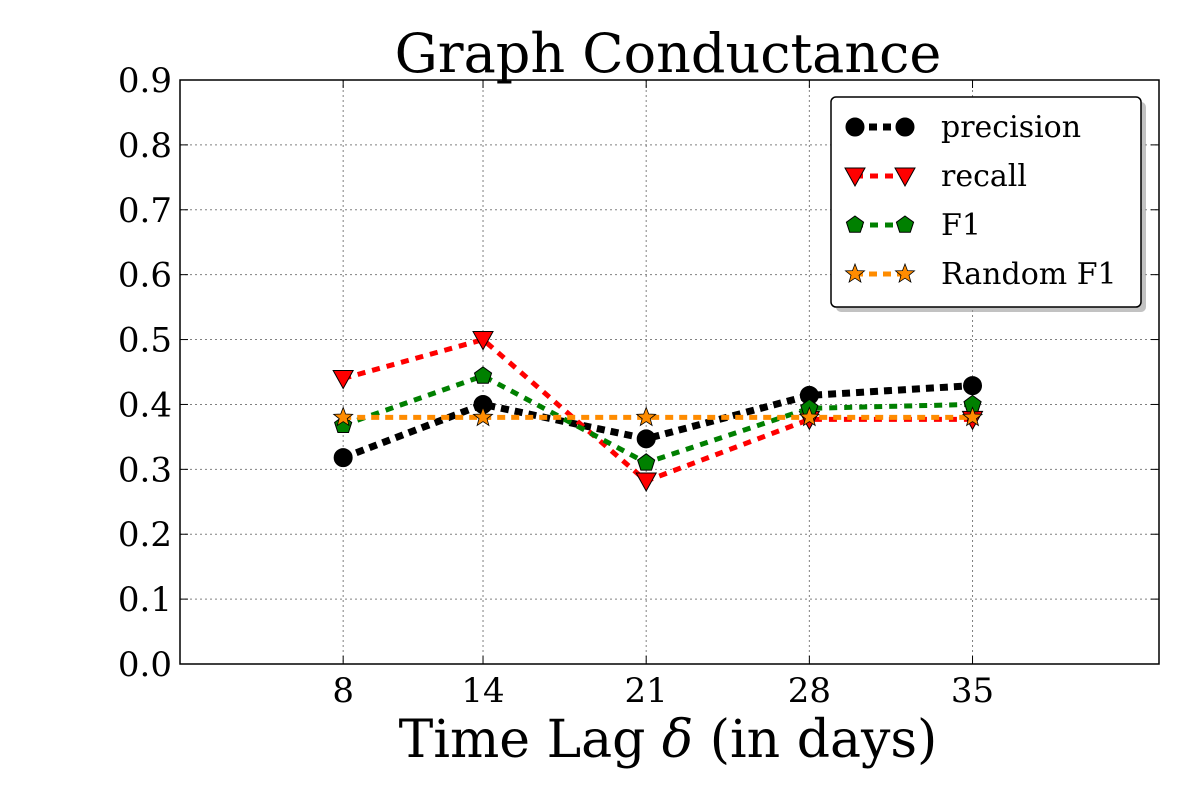  I want to click on legend: precision recall F1 Random F1, so click(988, 204).